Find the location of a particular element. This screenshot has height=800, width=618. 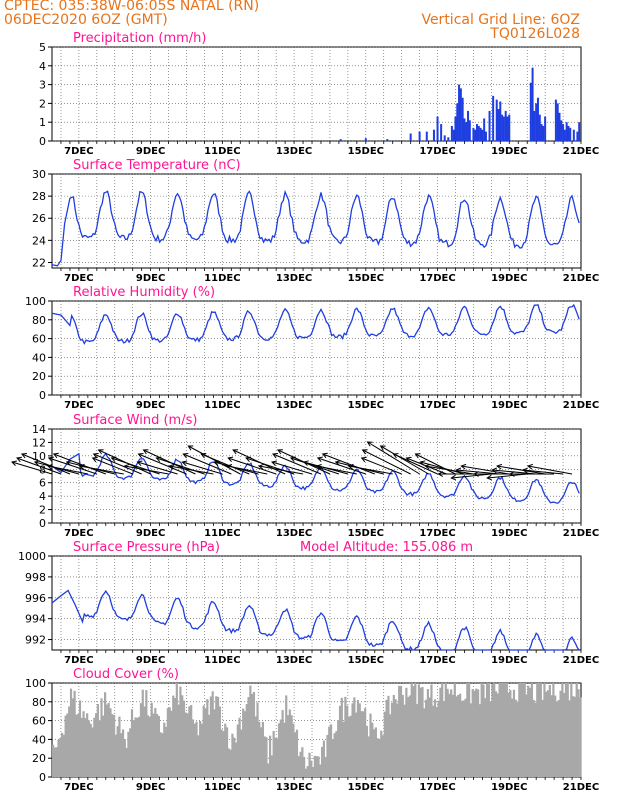

y-tick-label: 0 is located at coordinates (42, 141).